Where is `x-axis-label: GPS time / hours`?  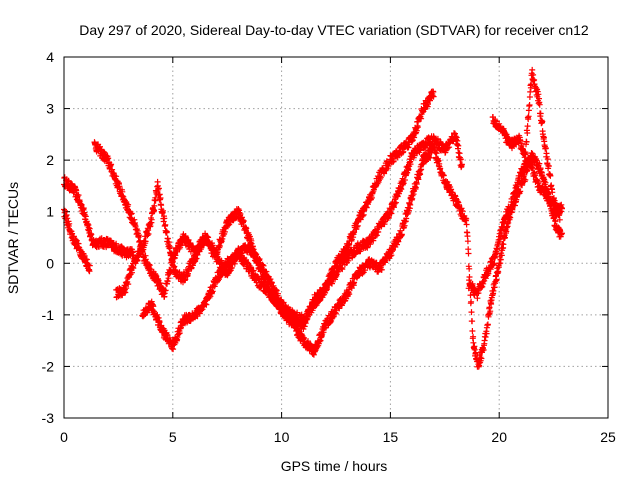
x-axis-label: GPS time / hours is located at coordinates (334, 466).